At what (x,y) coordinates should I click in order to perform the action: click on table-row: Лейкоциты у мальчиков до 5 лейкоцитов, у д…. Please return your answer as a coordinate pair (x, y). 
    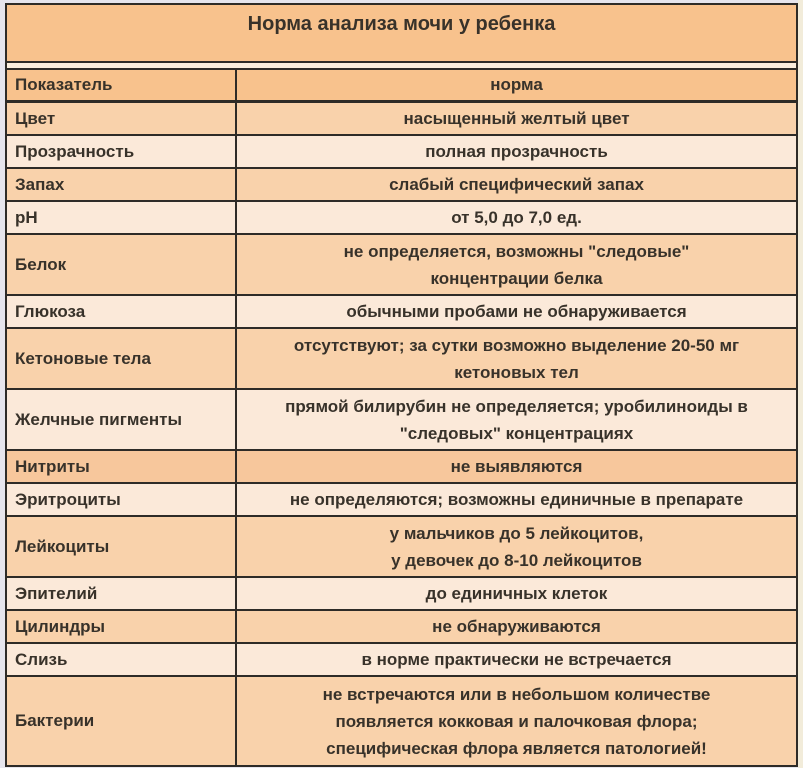
    Looking at the image, I should click on (401, 545).